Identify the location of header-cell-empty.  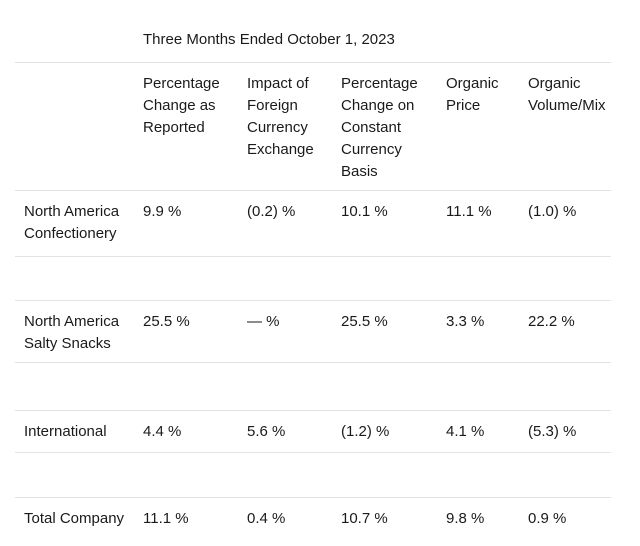
(79, 126).